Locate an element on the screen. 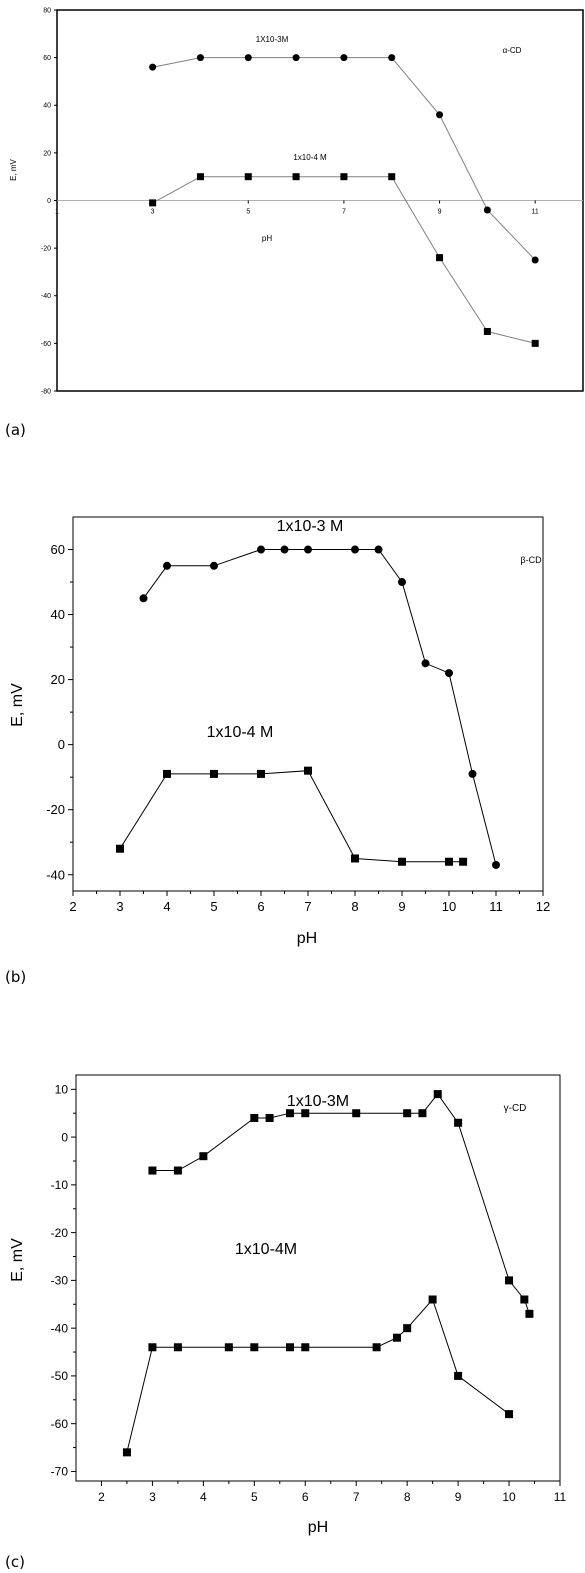  series-label: 1x10-3 M is located at coordinates (310, 526).